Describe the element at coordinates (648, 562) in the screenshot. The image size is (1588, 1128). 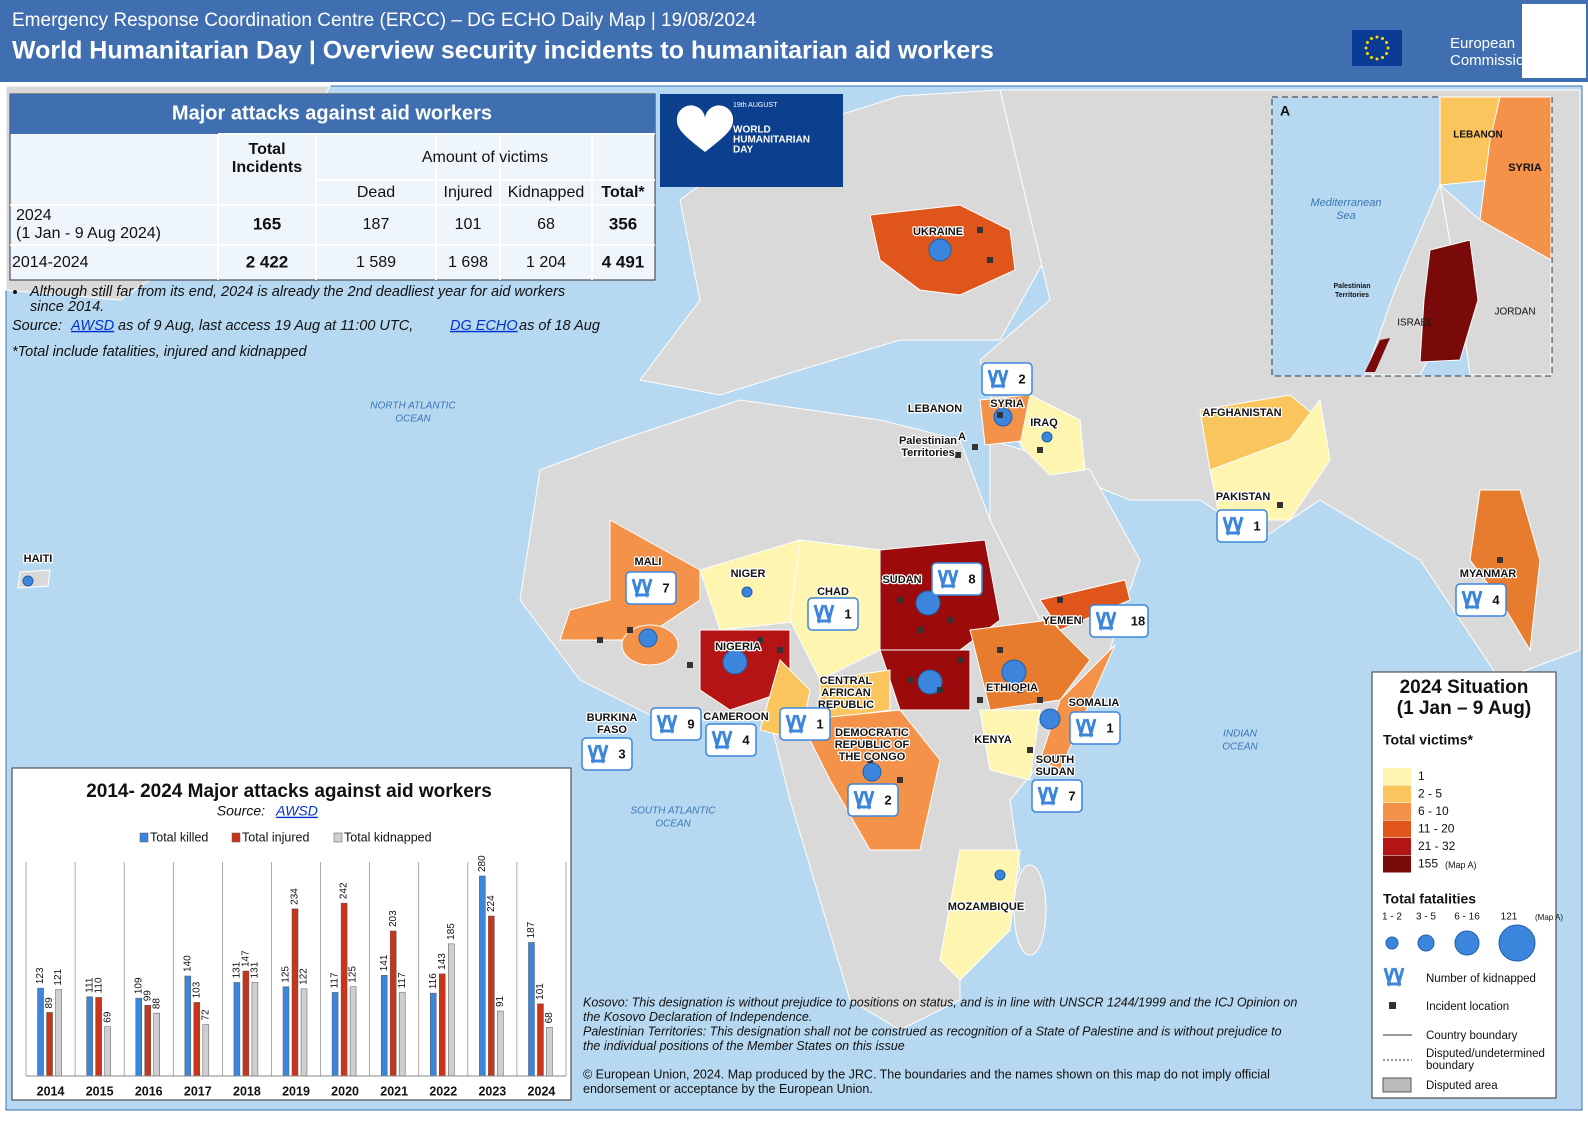
I see `country-label: MALI` at that location.